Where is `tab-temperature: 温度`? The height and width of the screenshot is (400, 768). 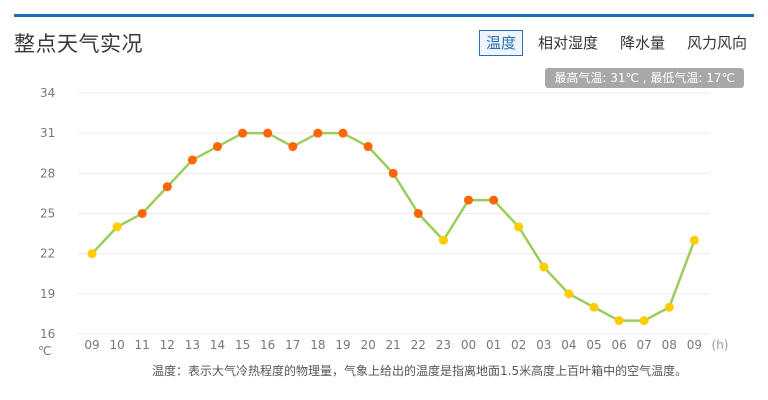
tab-temperature: 温度 is located at coordinates (500, 43).